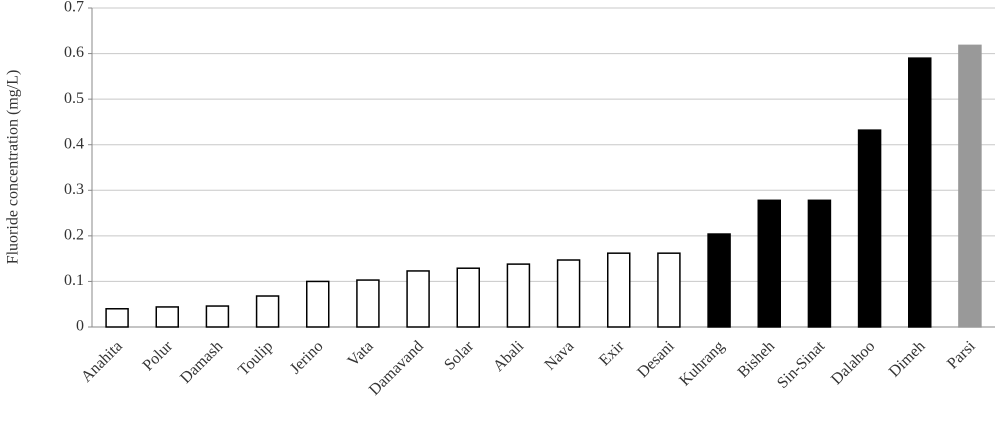 The height and width of the screenshot is (427, 1000). Describe the element at coordinates (13, 167) in the screenshot. I see `y-axis-label: Fluoride concentration (mg/L)` at that location.